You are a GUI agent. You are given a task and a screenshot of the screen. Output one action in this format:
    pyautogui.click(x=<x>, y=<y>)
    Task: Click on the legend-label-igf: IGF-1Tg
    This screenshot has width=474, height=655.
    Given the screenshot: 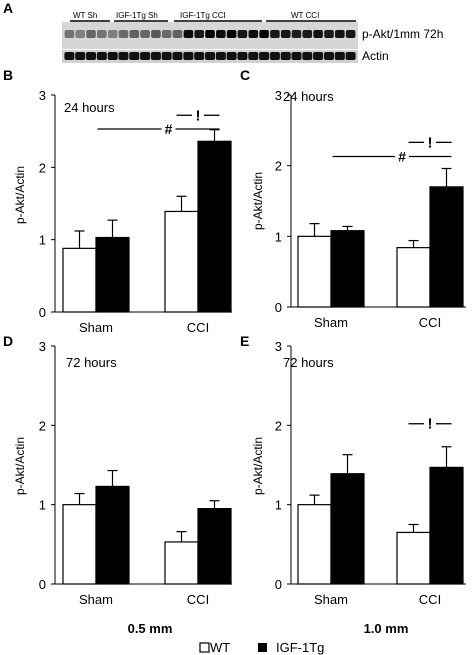 What is the action you would take?
    pyautogui.click(x=300, y=647)
    